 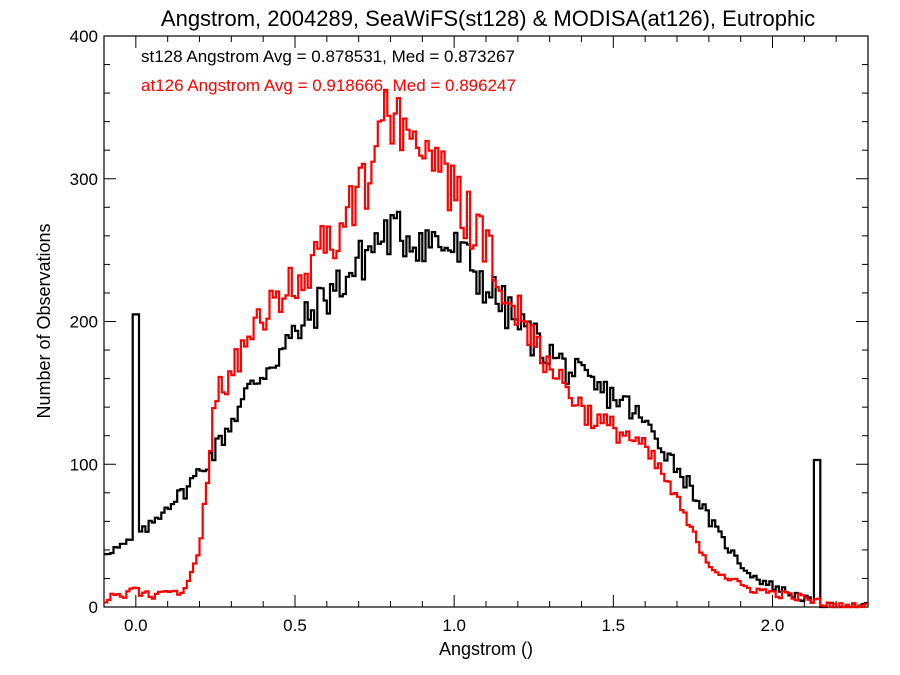 What do you see at coordinates (136, 625) in the screenshot?
I see `x-tick-label: 0.0` at bounding box center [136, 625].